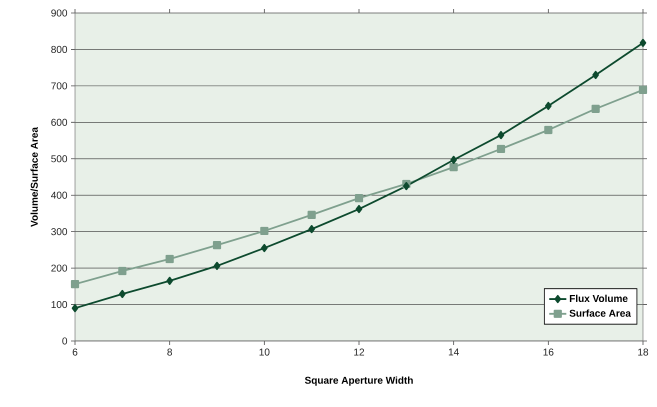  I want to click on y-tick-label: 300, so click(59, 232).